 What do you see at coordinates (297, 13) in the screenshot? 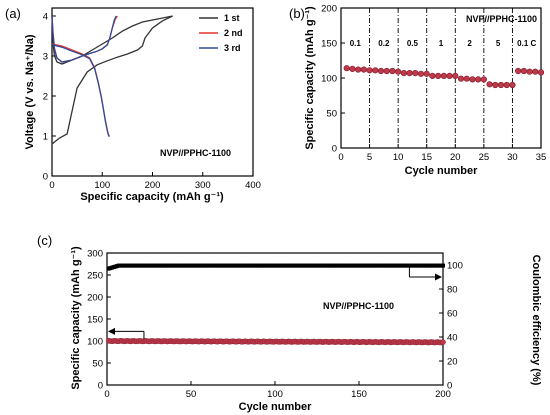
I see `panel-label-b: (b)` at bounding box center [297, 13].